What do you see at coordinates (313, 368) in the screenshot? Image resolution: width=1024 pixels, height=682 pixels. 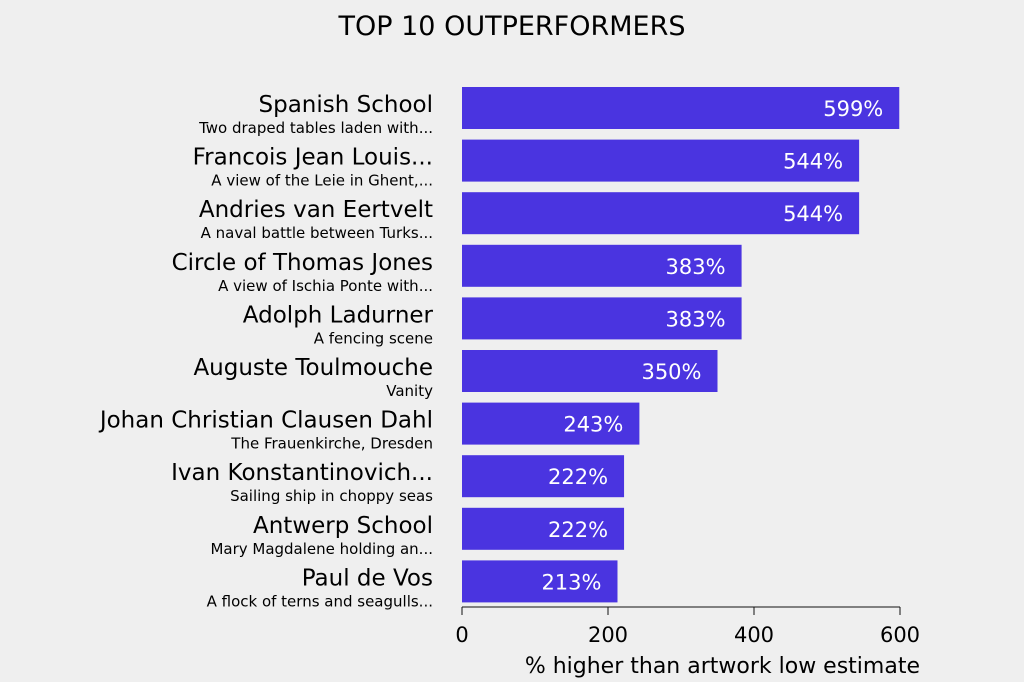 I see `artist-label: Auguste Toulmouche` at bounding box center [313, 368].